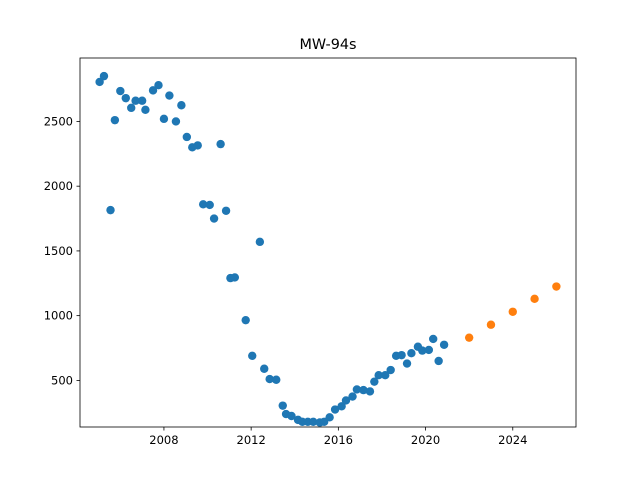 The height and width of the screenshot is (480, 640). I want to click on x-tick-label: 2016, so click(338, 440).